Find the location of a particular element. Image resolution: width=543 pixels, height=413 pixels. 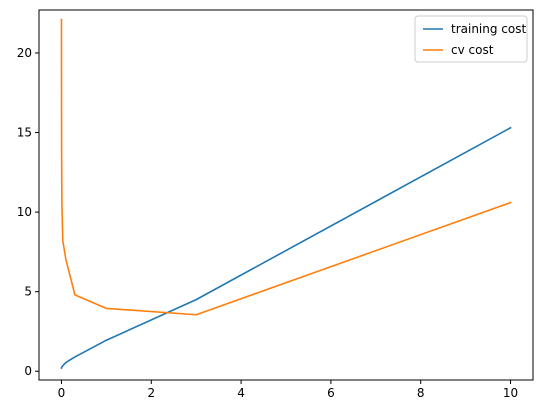

x-tick-label: 0 is located at coordinates (62, 393).